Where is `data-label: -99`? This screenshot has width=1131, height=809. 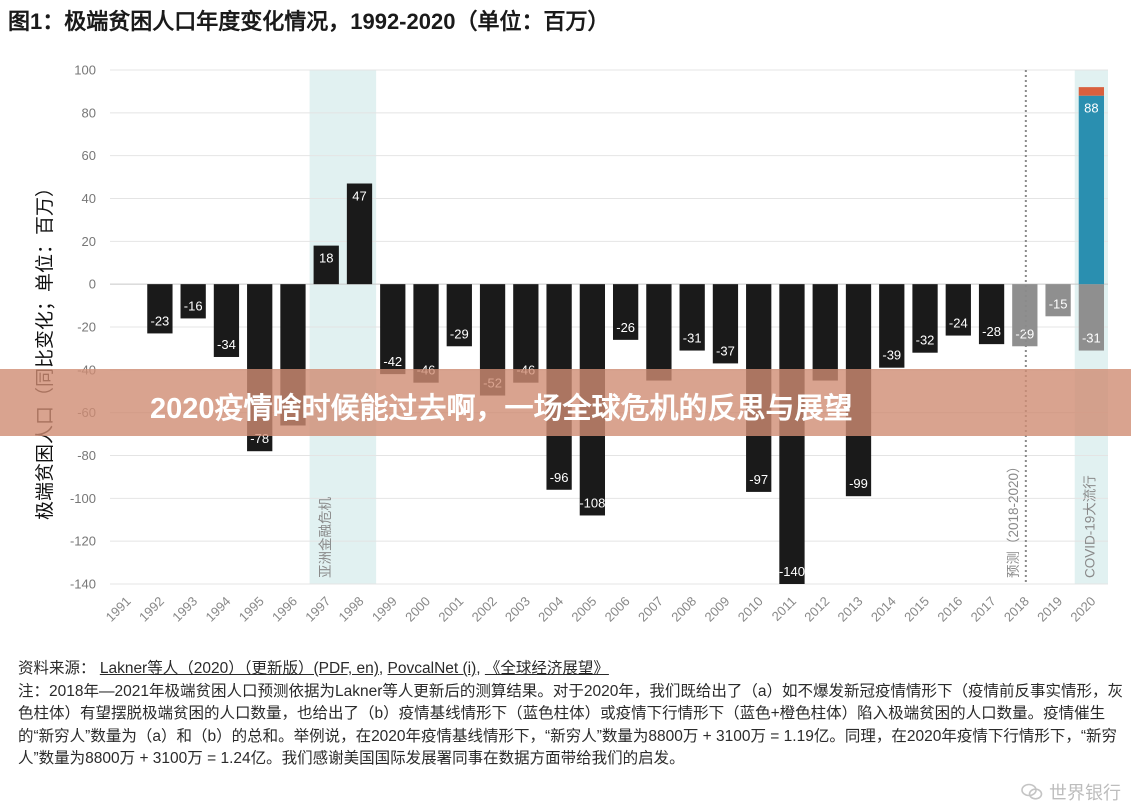
data-label: -99 is located at coordinates (858, 483).